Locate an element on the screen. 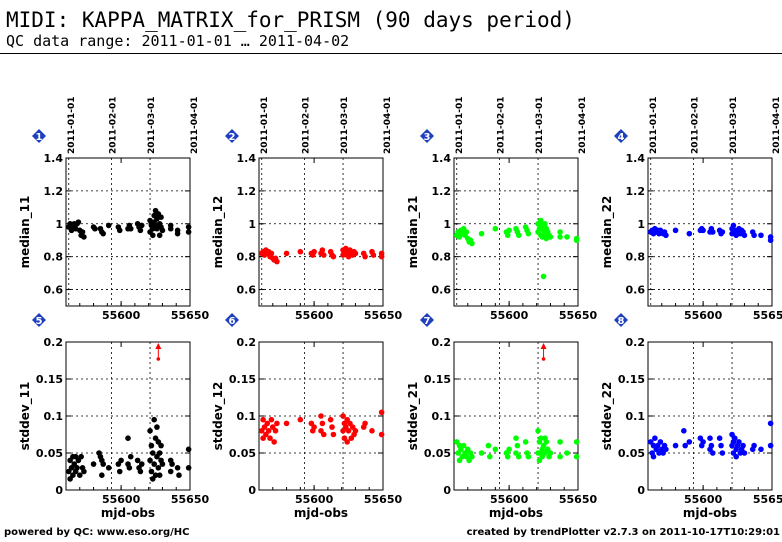 The height and width of the screenshot is (542, 782). plot-frame is located at coordinates (321, 232).